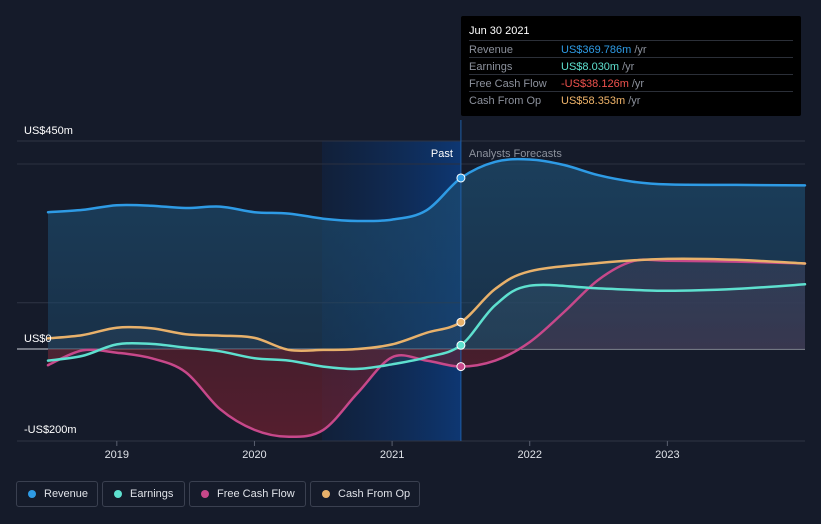 This screenshot has height=524, width=821. Describe the element at coordinates (529, 455) in the screenshot. I see `x-tick-label: 2022` at that location.